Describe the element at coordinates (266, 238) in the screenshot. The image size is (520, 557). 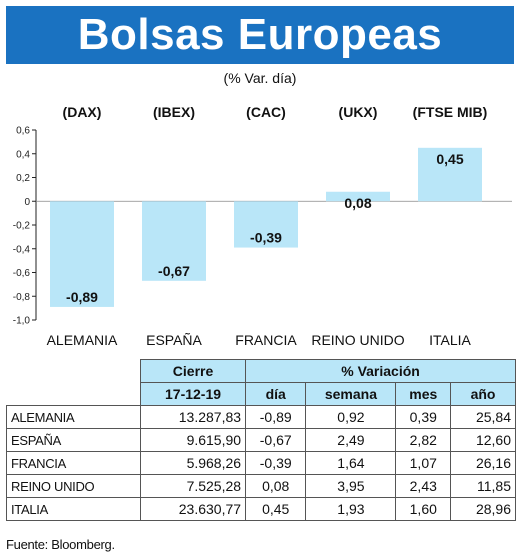
I see `bar-value-label: -0,39` at that location.